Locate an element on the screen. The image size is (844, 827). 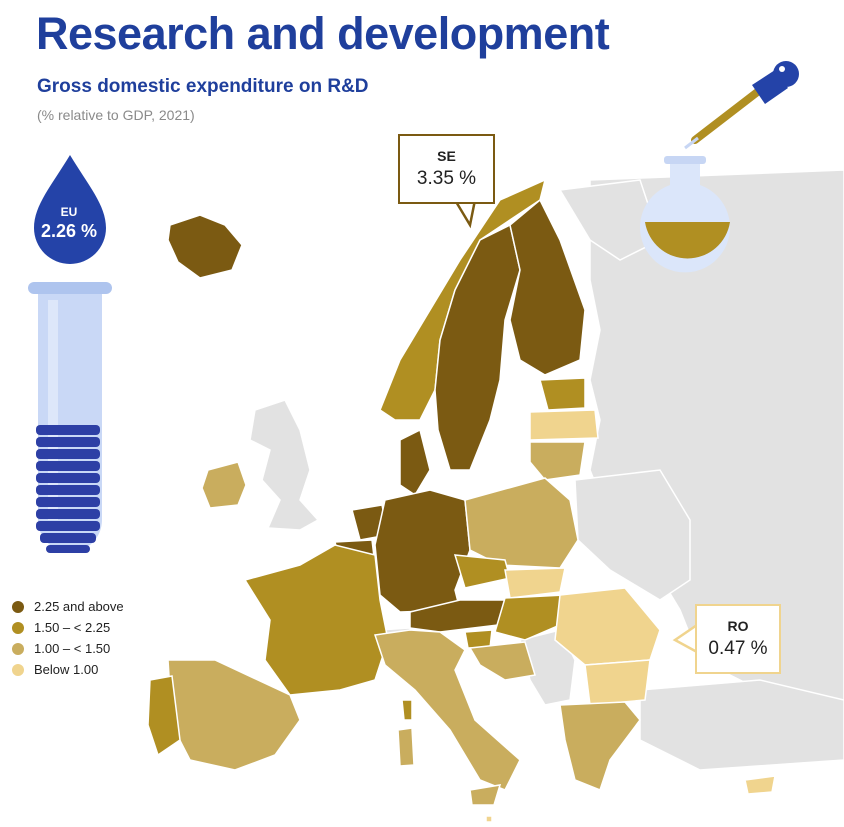
callout-se: SE 3.35 % is located at coordinates (446, 169).